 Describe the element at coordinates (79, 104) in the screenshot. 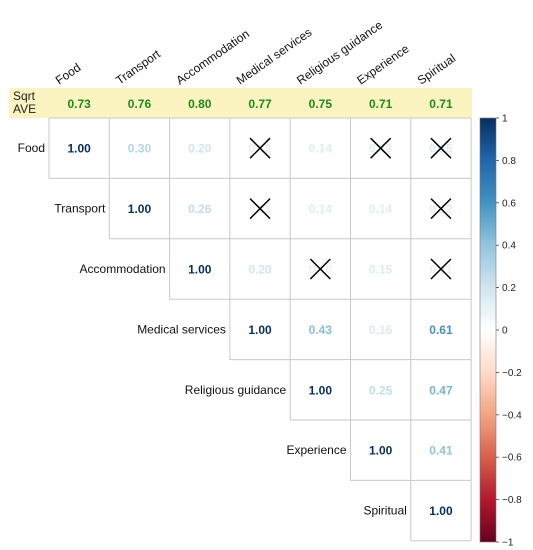

I see `sqrt-ave-value: 0.73` at that location.